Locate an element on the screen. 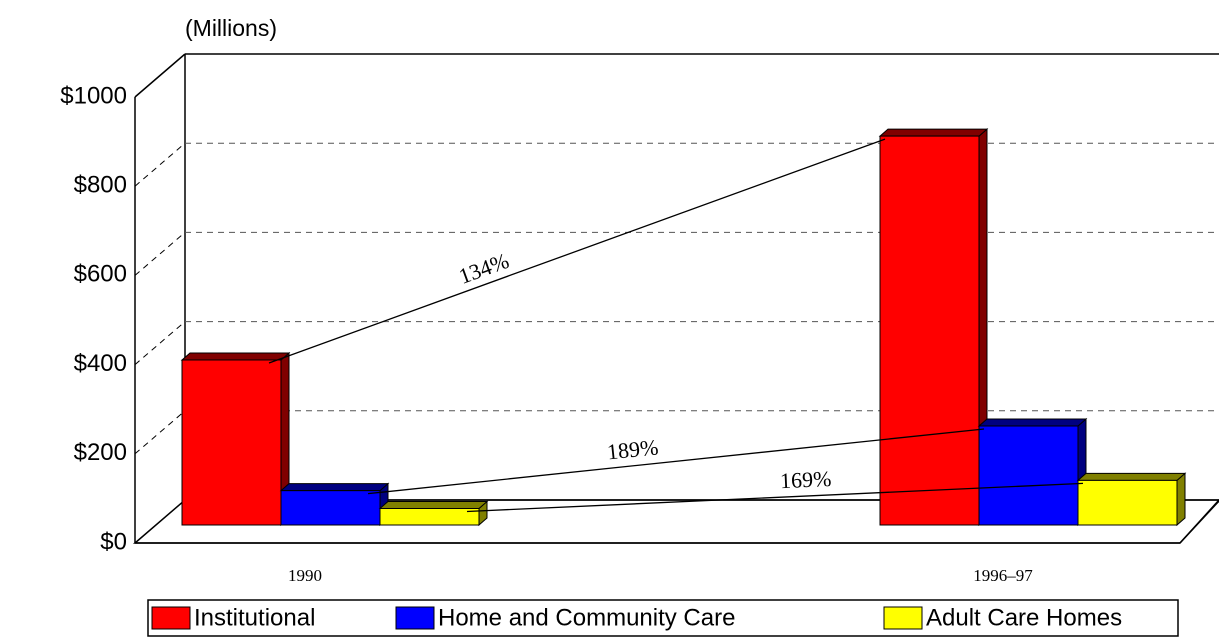  y-tick-label: $200 is located at coordinates (100, 452).